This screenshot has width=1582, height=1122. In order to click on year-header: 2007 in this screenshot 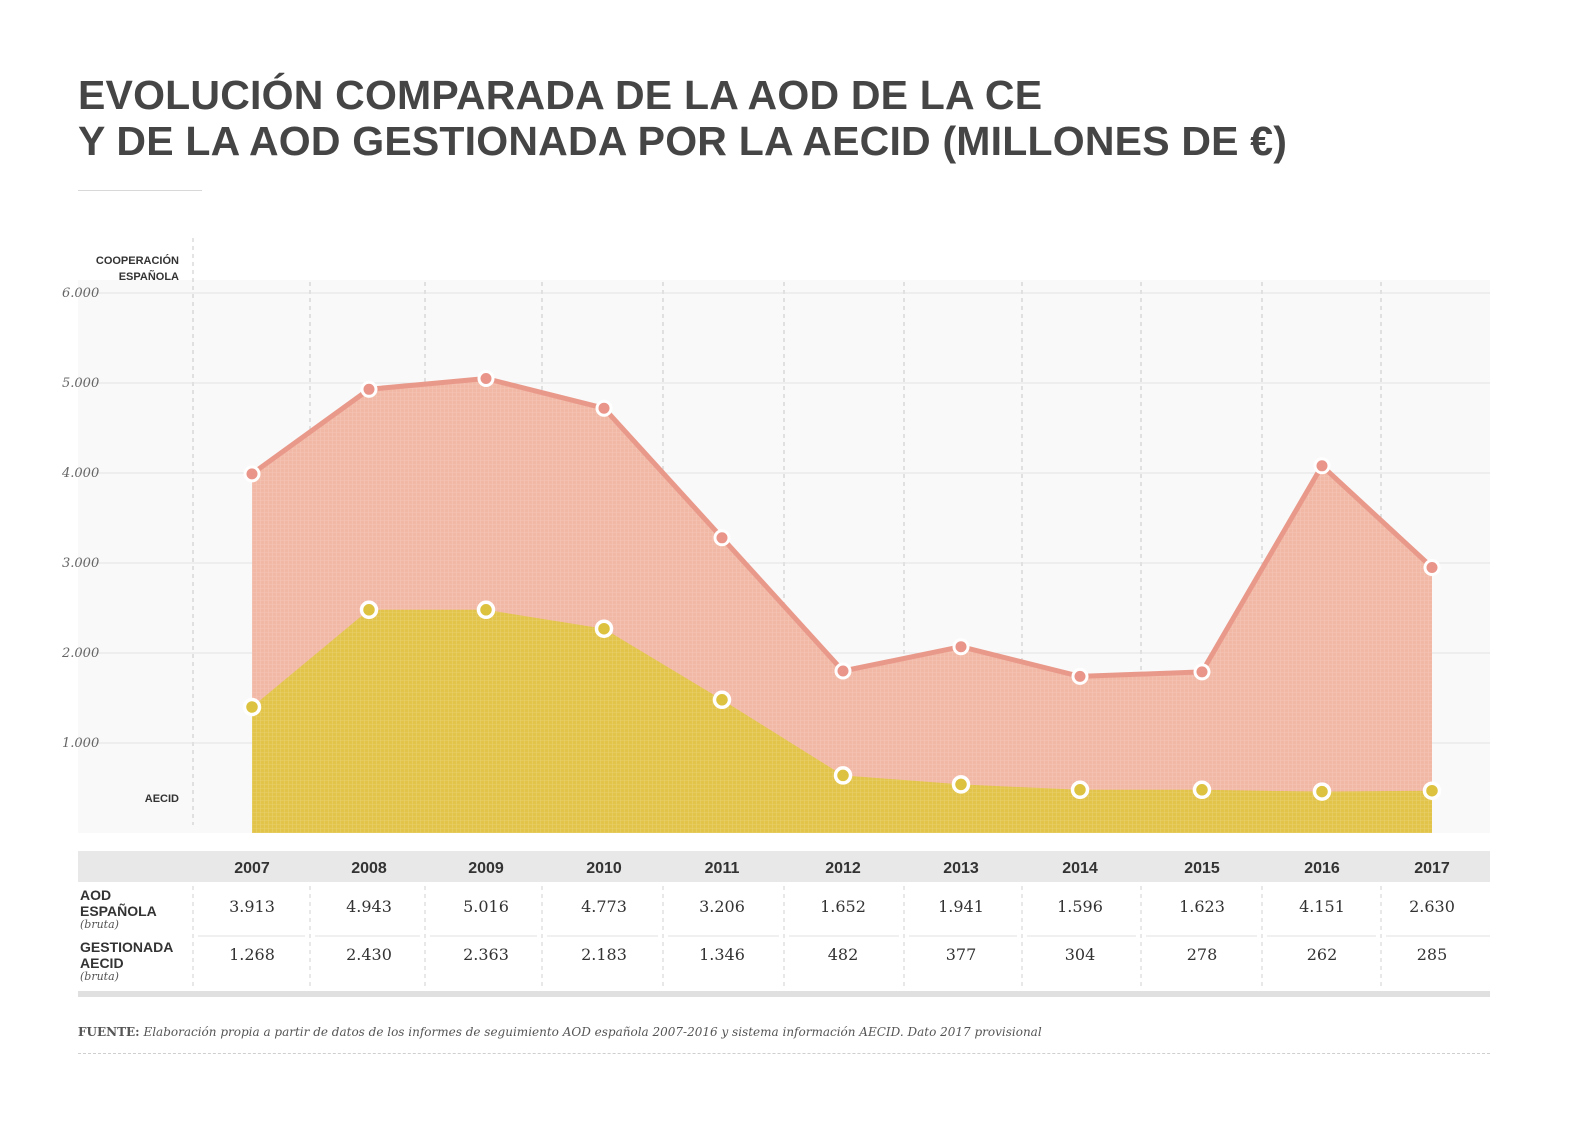, I will do `click(252, 868)`.